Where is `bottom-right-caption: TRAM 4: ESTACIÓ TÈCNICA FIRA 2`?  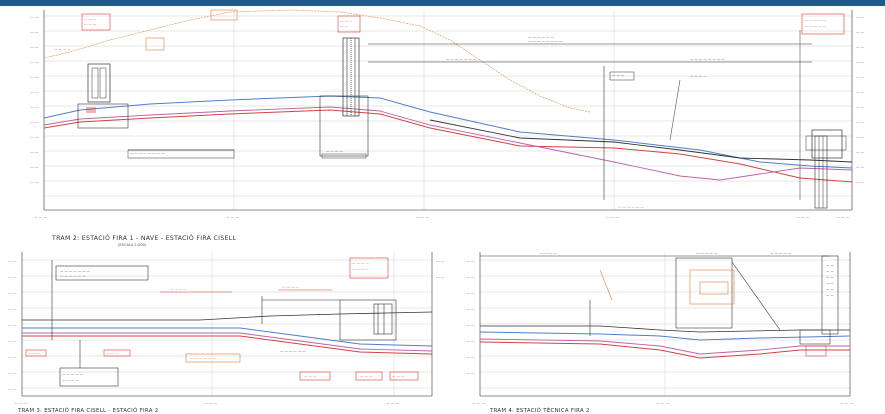 bottom-right-caption: TRAM 4: ESTACIÓ TÈCNICA FIRA 2 is located at coordinates (539, 410).